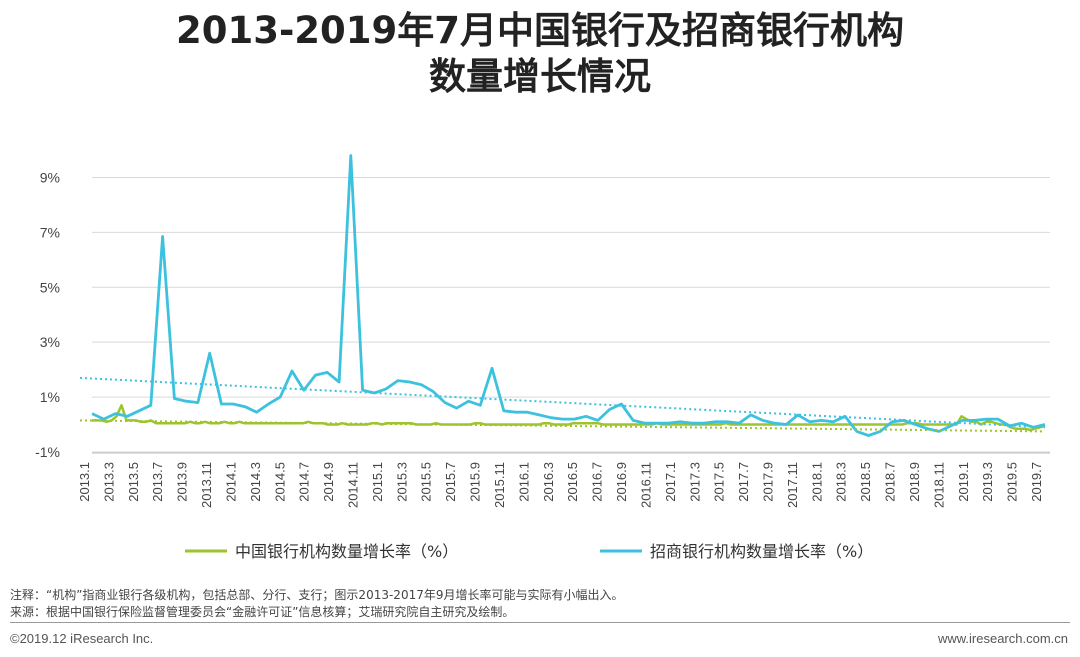  I want to click on y-tick-label: 9%, so click(50, 177).